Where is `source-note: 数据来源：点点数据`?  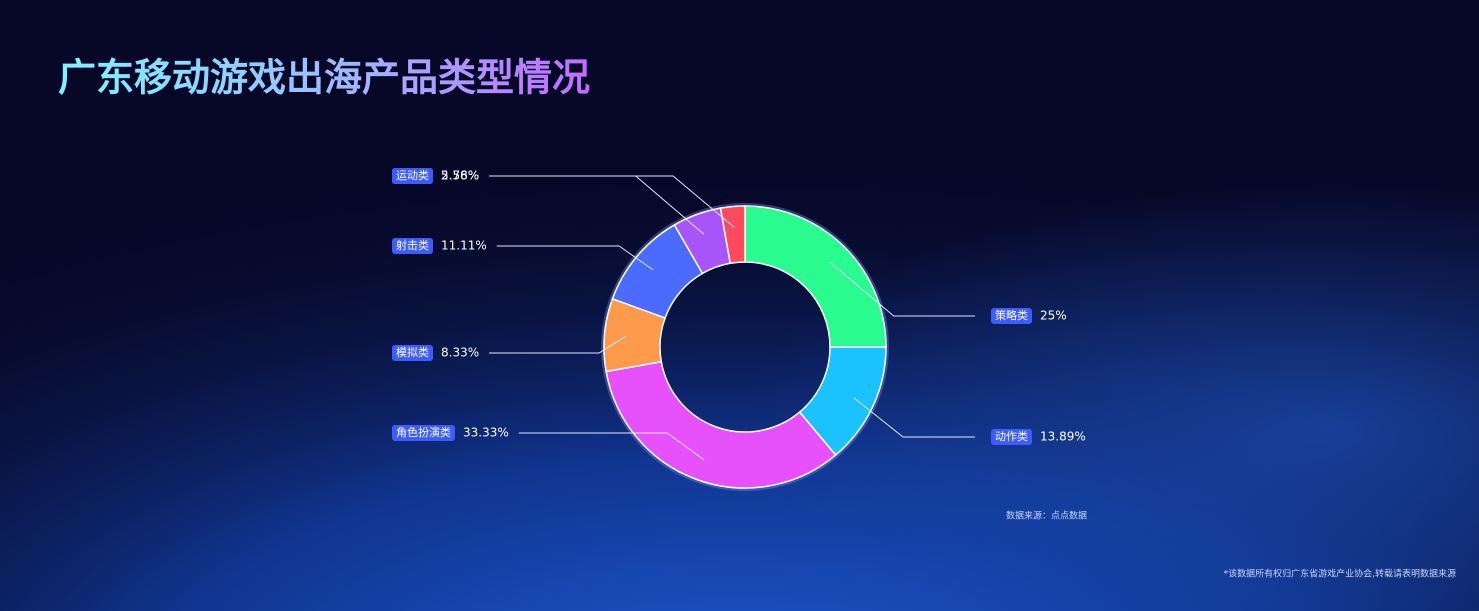
source-note: 数据来源：点点数据 is located at coordinates (1046, 516).